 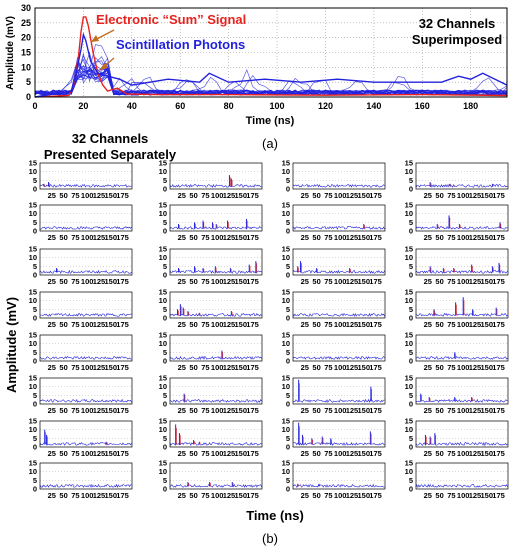 What do you see at coordinates (26, 53) in the screenshot?
I see `a-y-tick-label: 15` at bounding box center [26, 53].